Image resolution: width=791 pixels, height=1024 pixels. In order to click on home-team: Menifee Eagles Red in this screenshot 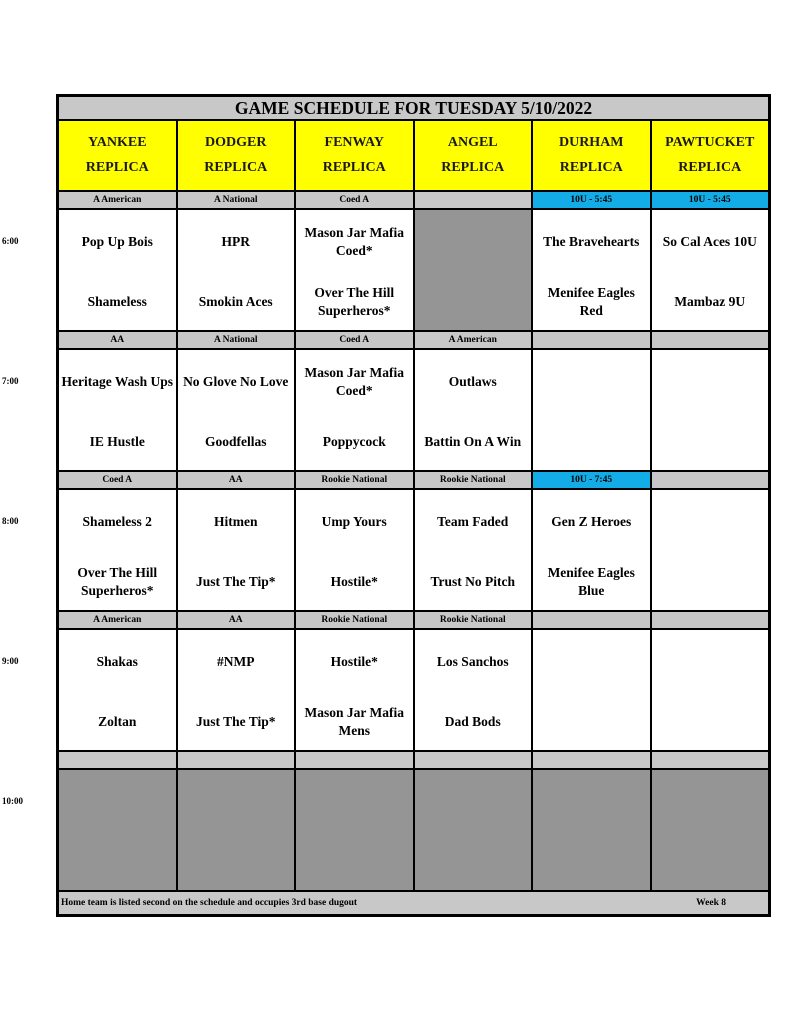, I will do `click(591, 301)`.